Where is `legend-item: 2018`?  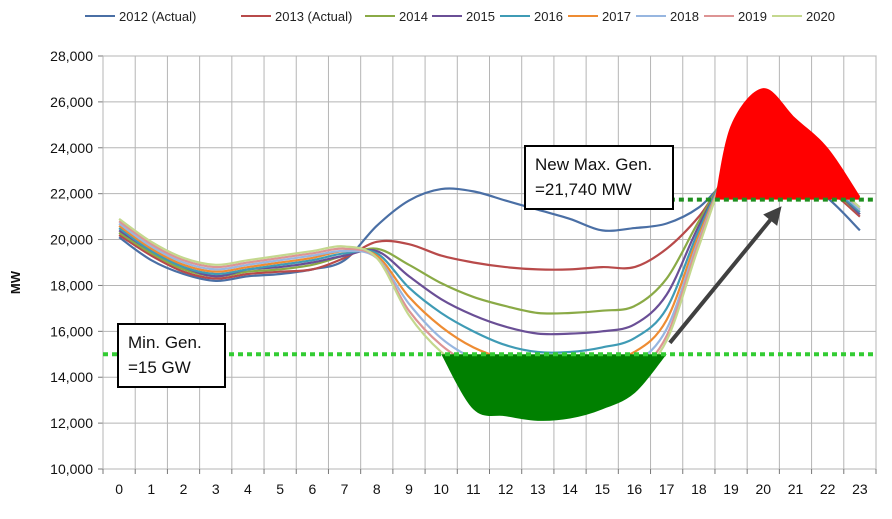
legend-item: 2018 is located at coordinates (667, 16).